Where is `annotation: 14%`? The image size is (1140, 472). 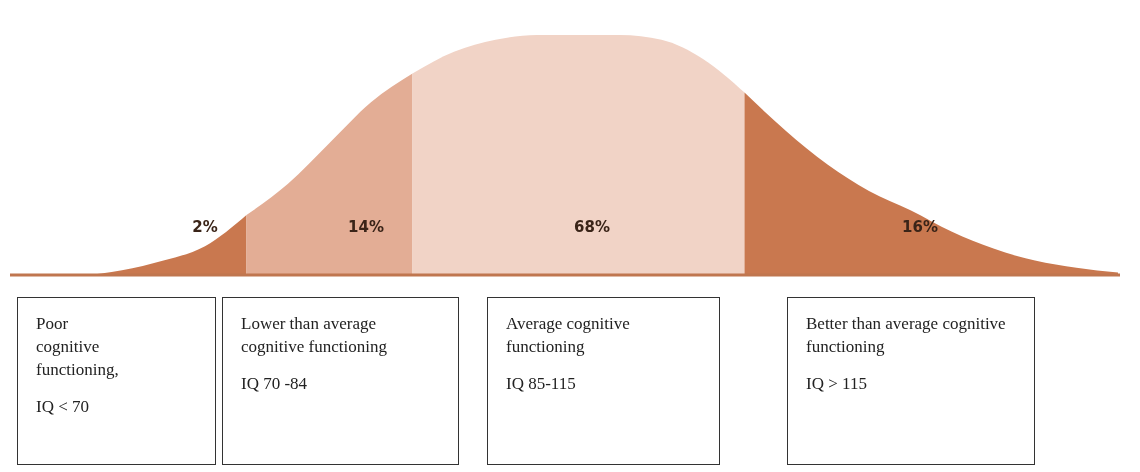 annotation: 14% is located at coordinates (366, 227).